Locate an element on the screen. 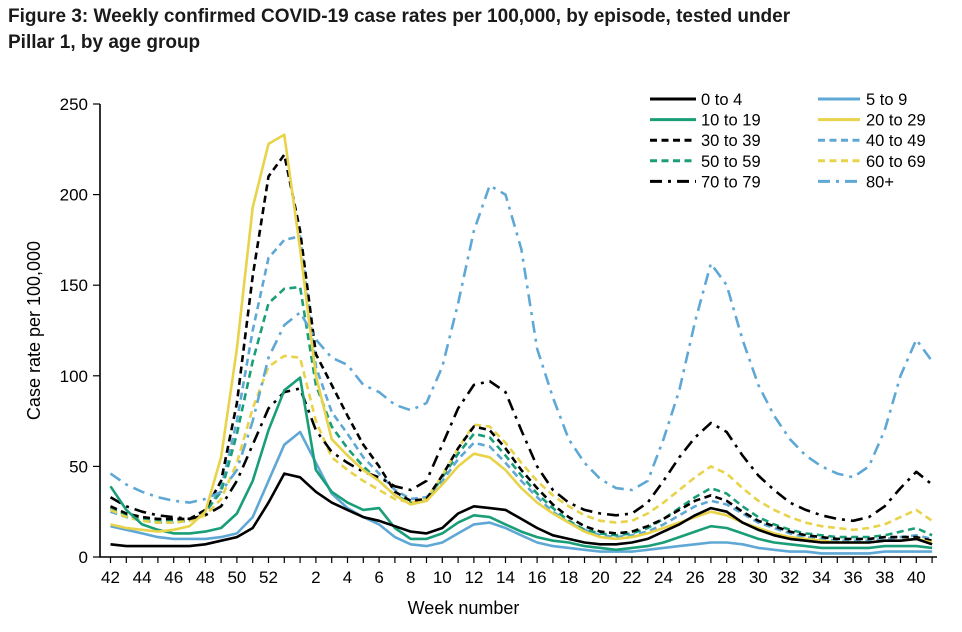 This screenshot has height=632, width=962. x-tick-label: 10 is located at coordinates (442, 577).